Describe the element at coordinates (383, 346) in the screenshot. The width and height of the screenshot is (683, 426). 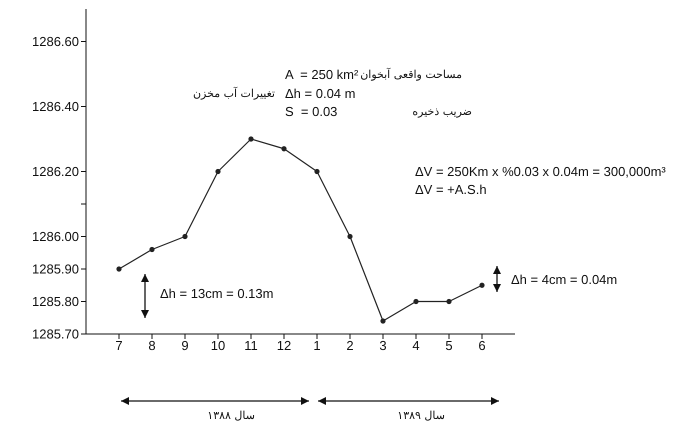
I see `x-tick-label: 3` at that location.